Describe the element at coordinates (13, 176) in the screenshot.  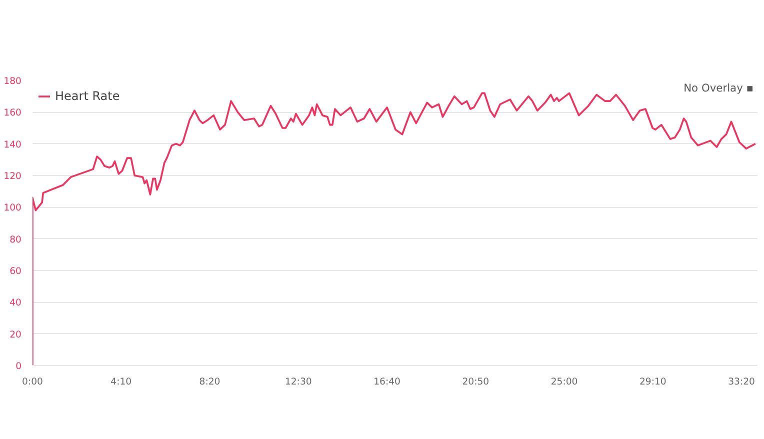
I see `y-tick-label: 120` at that location.